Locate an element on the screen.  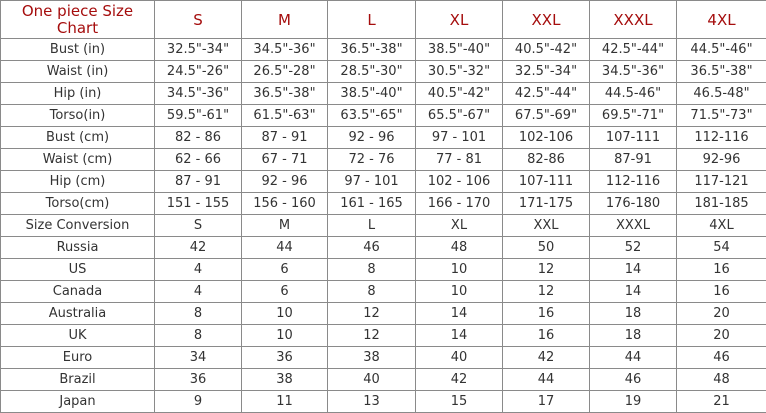
table-cell: 42.5"-44" is located at coordinates (633, 50).